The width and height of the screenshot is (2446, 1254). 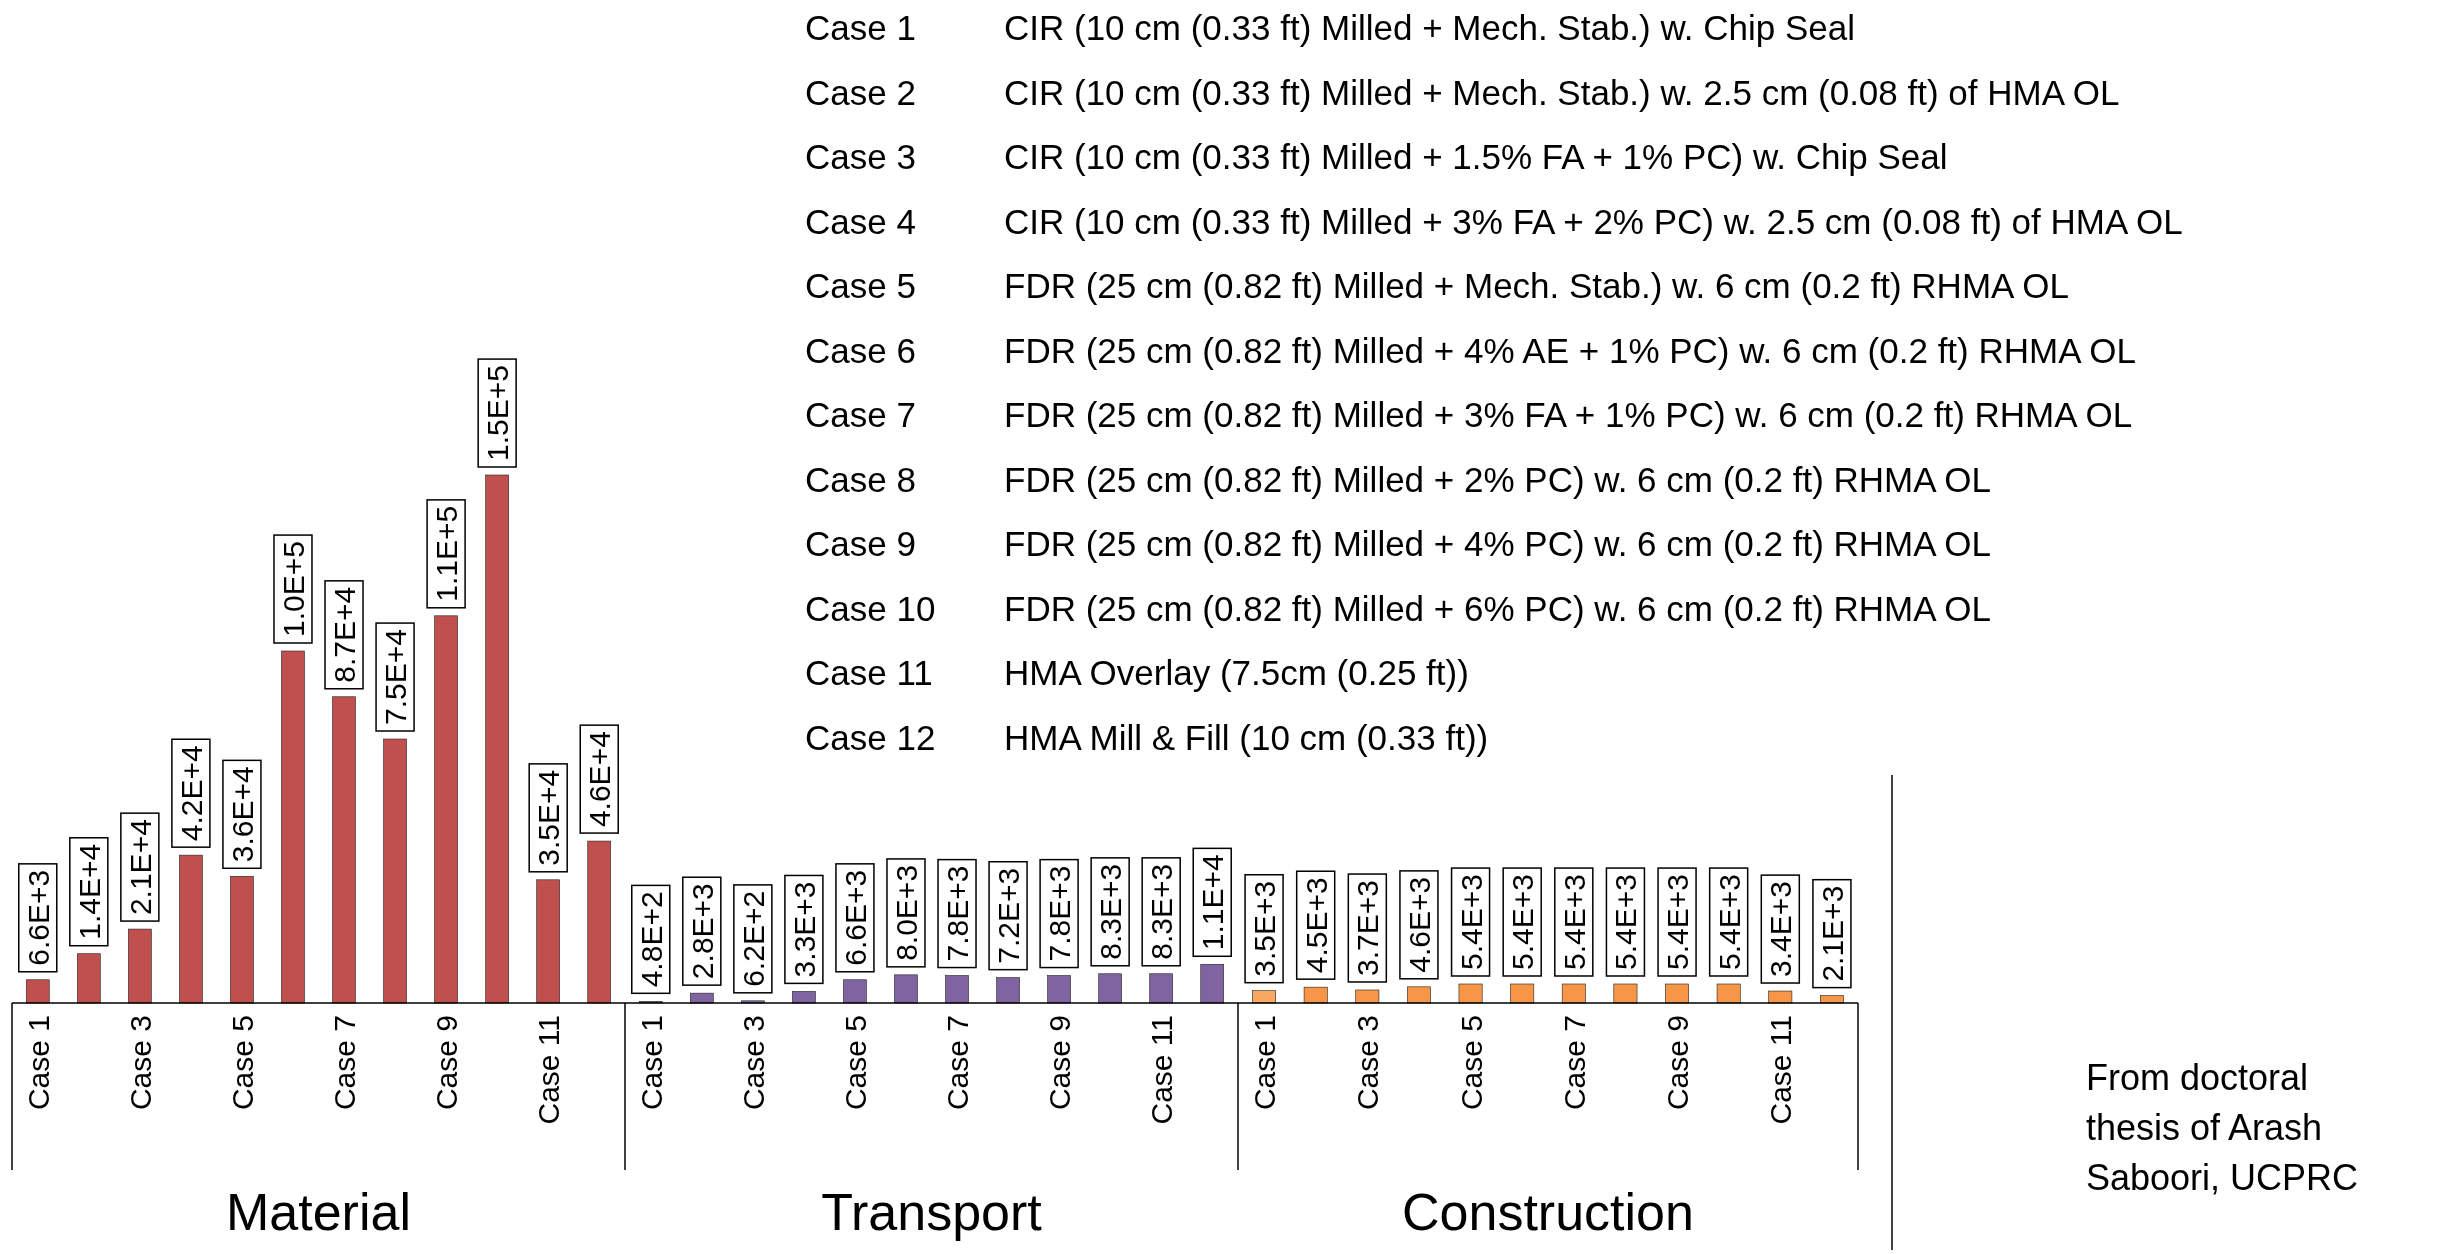 What do you see at coordinates (804, 929) in the screenshot?
I see `data-label: 3.3E+3` at bounding box center [804, 929].